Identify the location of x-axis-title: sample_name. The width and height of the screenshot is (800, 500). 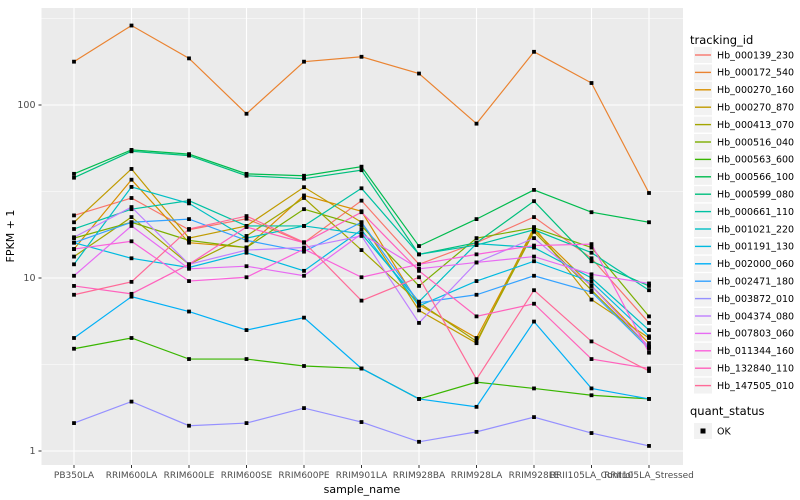
(362, 489).